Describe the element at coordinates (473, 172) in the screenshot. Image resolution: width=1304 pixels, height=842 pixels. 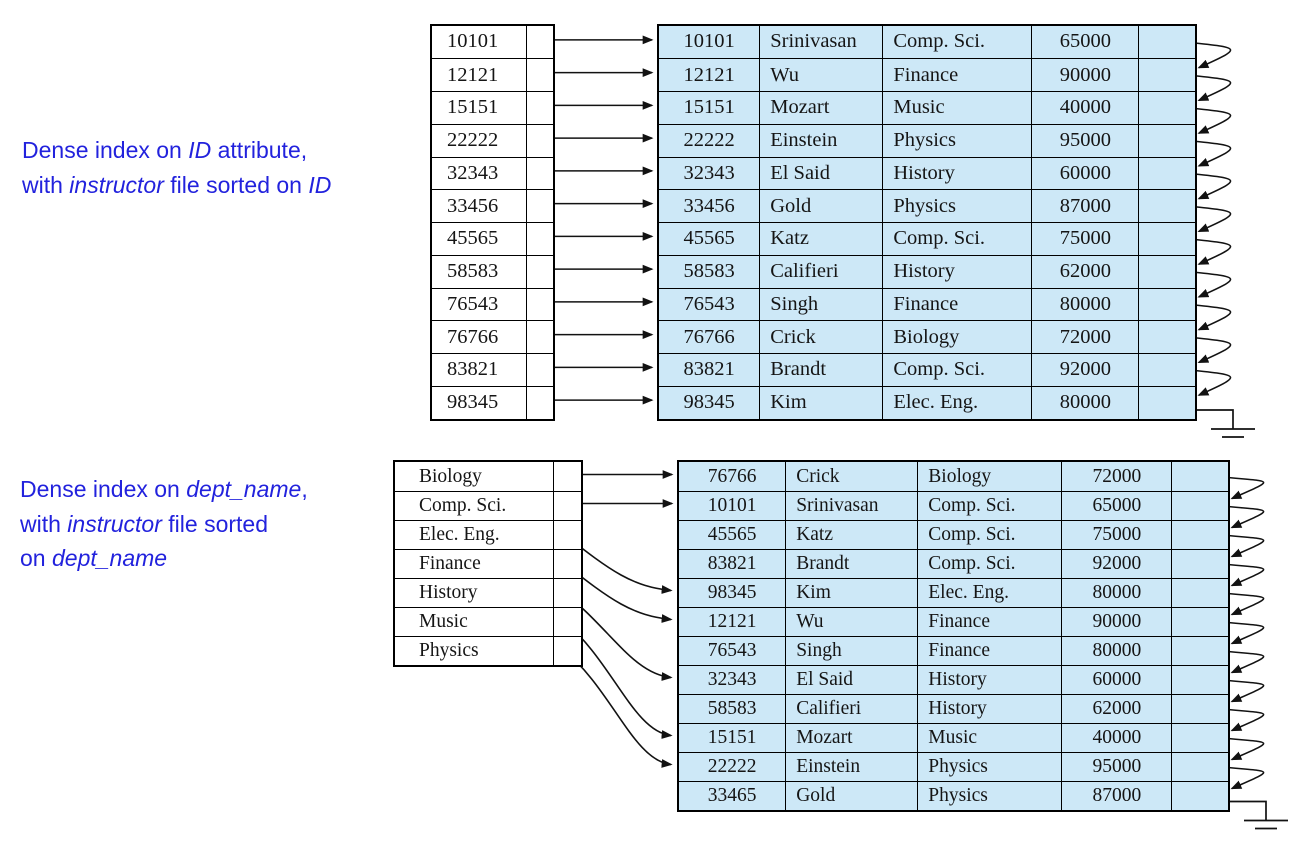
I see `index-key-cell: 32343` at that location.